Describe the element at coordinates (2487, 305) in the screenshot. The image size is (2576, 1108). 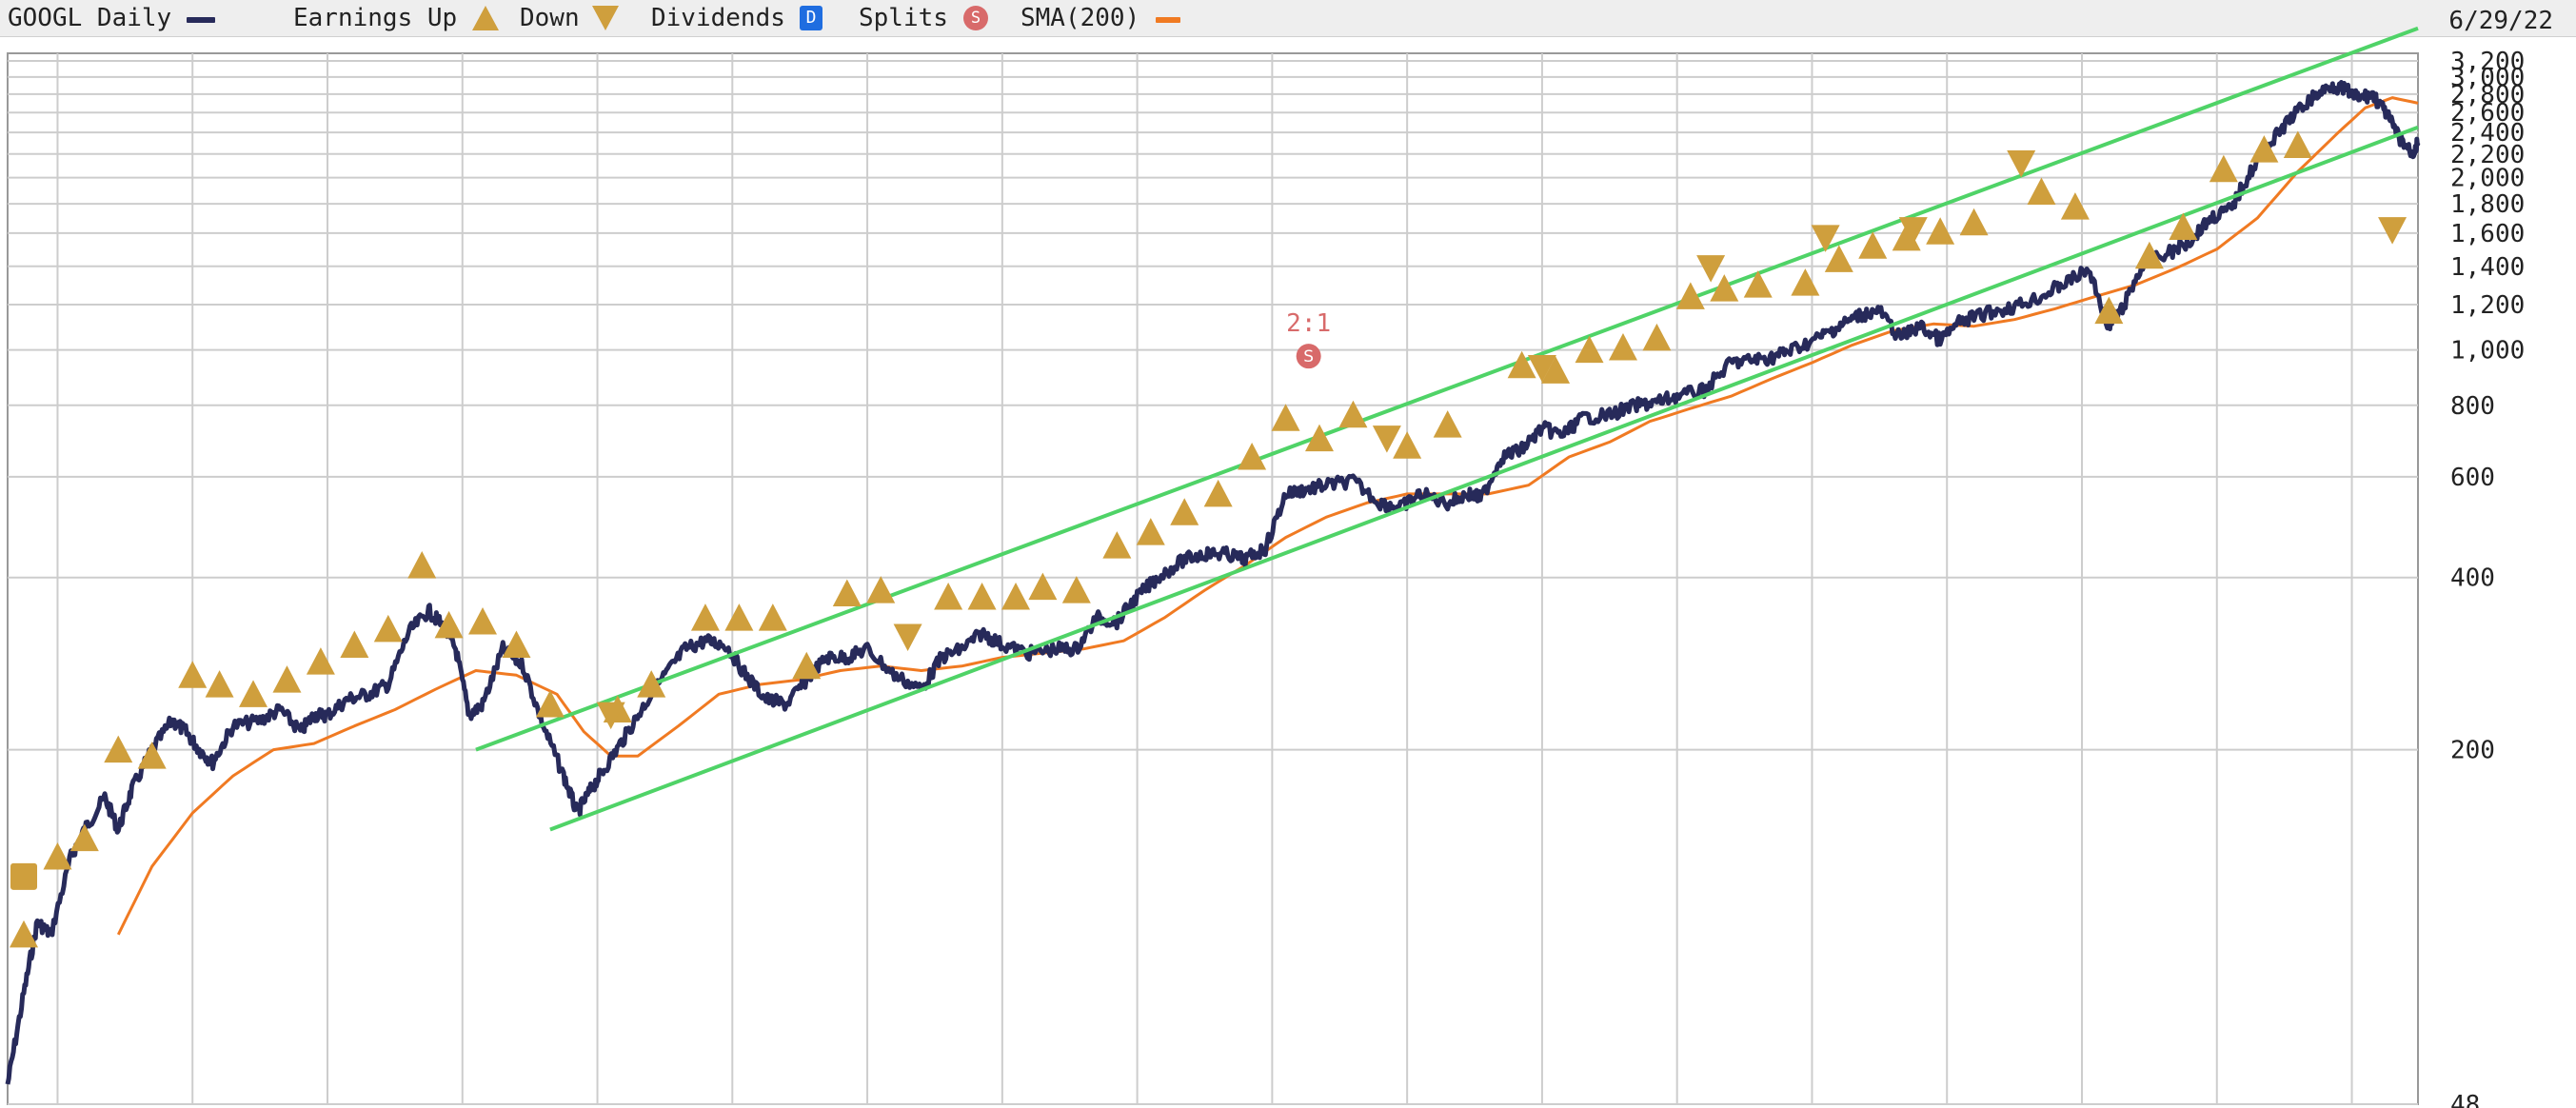
I see `y-tick-label: 1,200` at that location.